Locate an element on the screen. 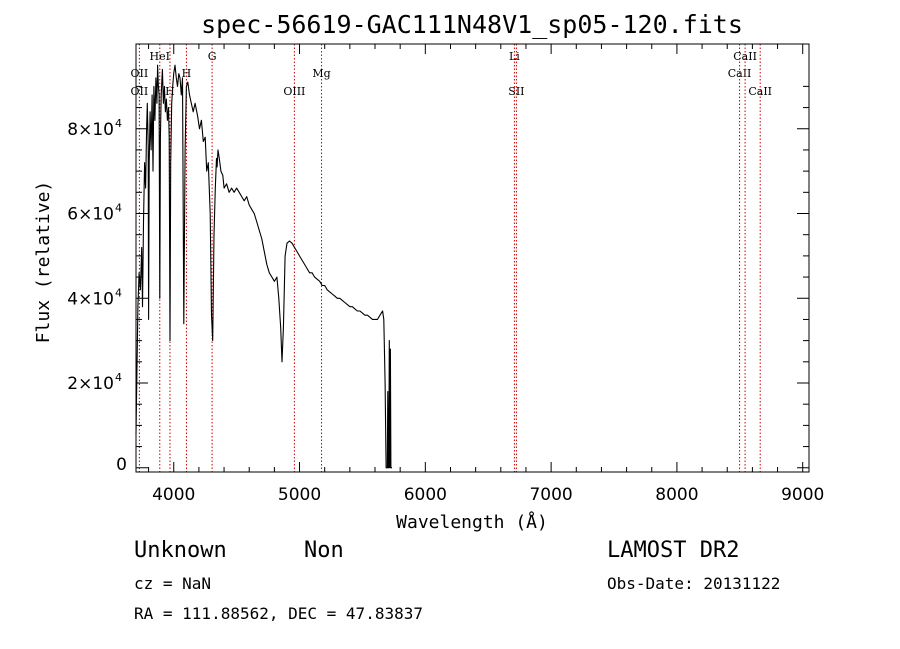 This screenshot has height=649, width=900. marker-label: Li is located at coordinates (514, 56).